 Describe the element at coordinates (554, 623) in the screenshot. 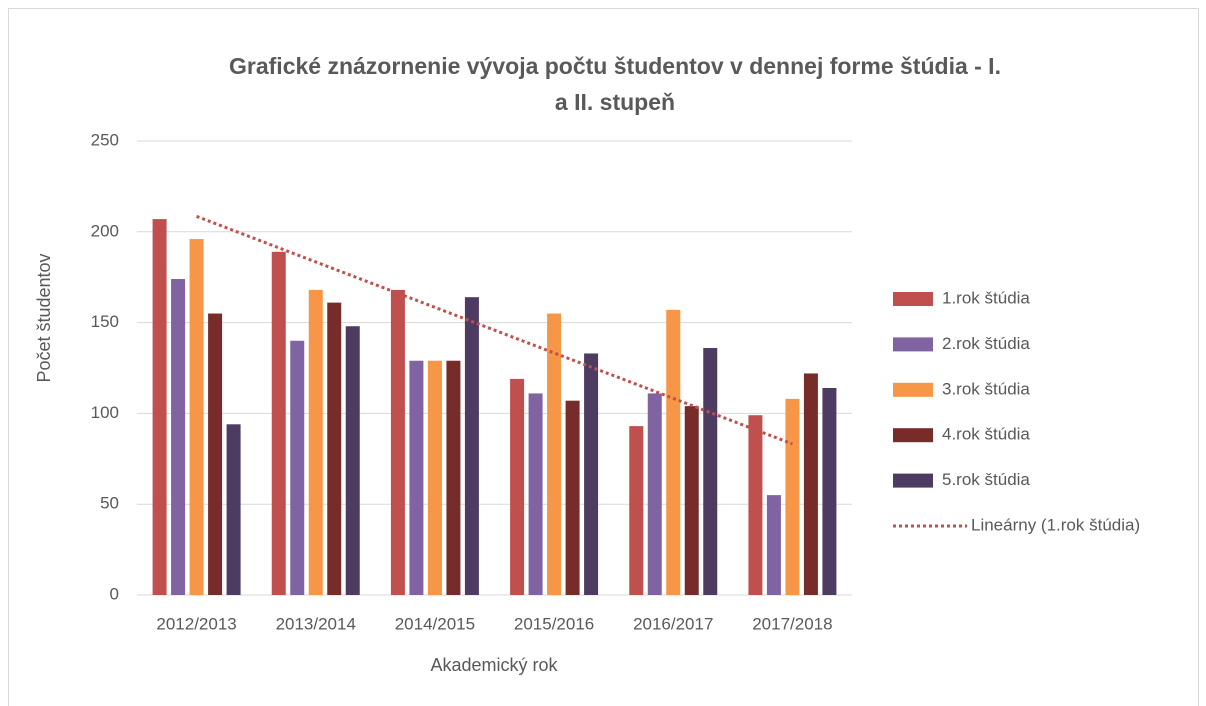

I see `x-tick-label: 2015/2016` at that location.